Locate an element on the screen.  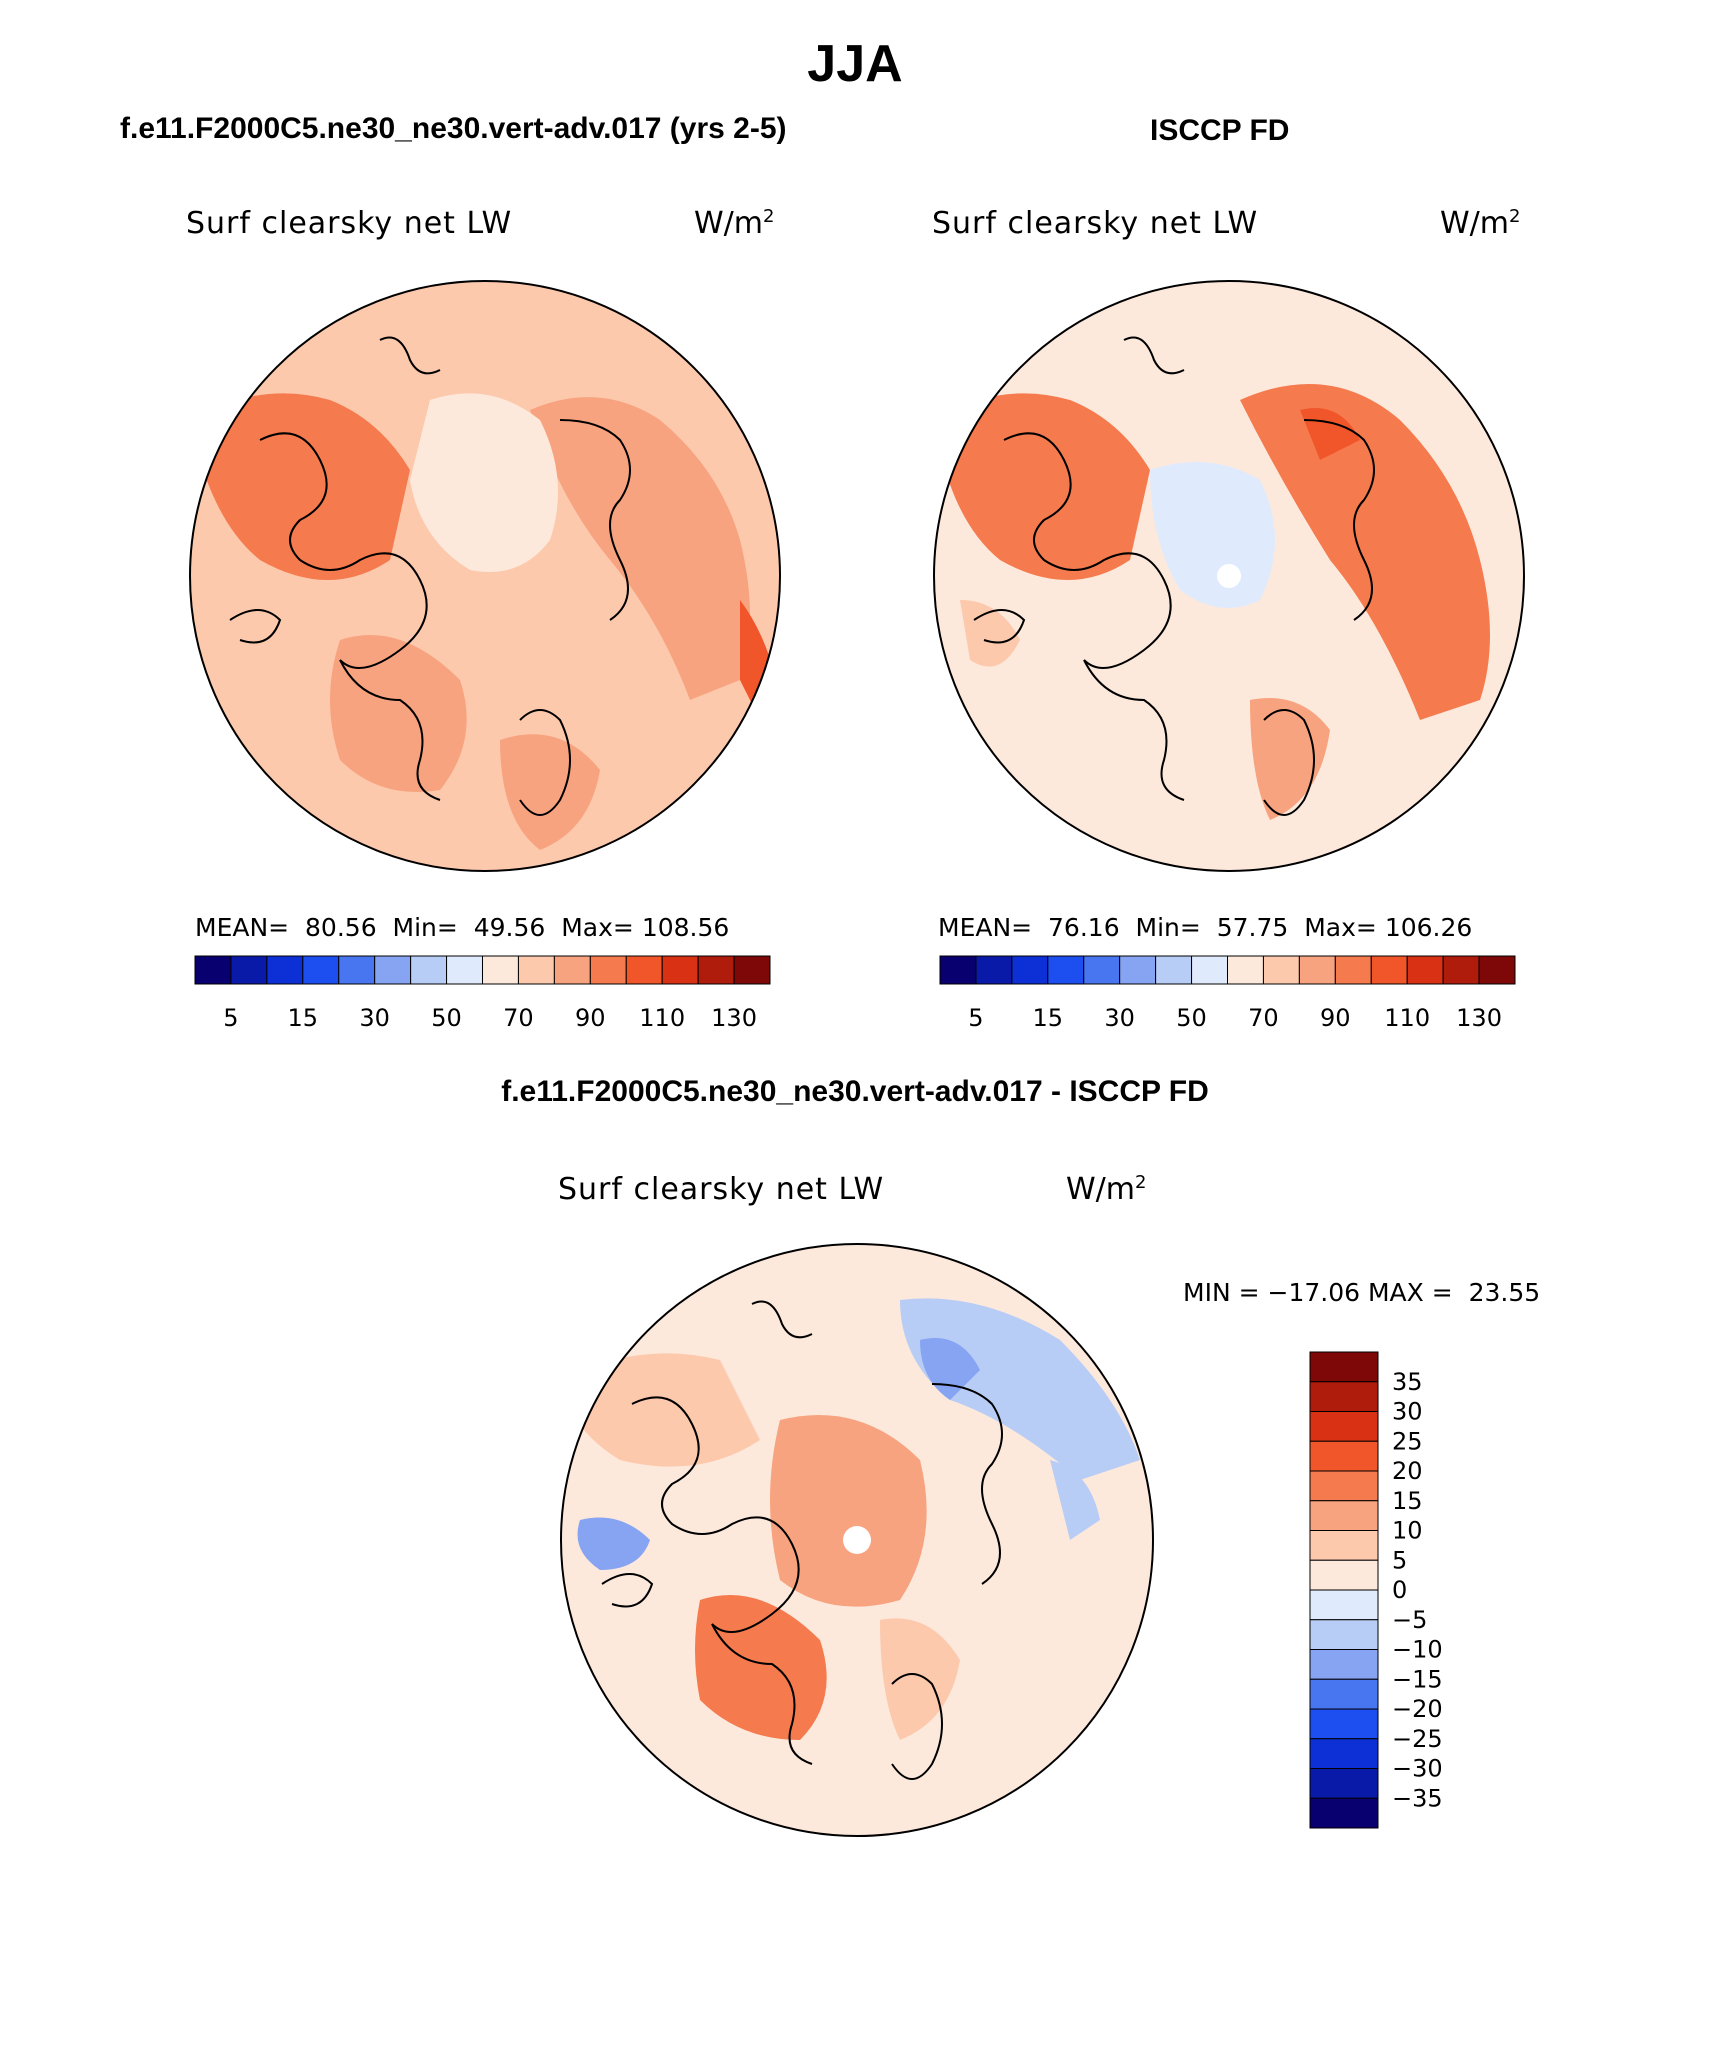
figure-title: JJA is located at coordinates (855, 64).